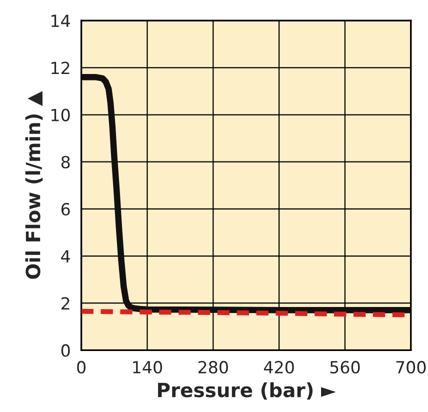  I want to click on x-tick-label: 420, so click(279, 367).